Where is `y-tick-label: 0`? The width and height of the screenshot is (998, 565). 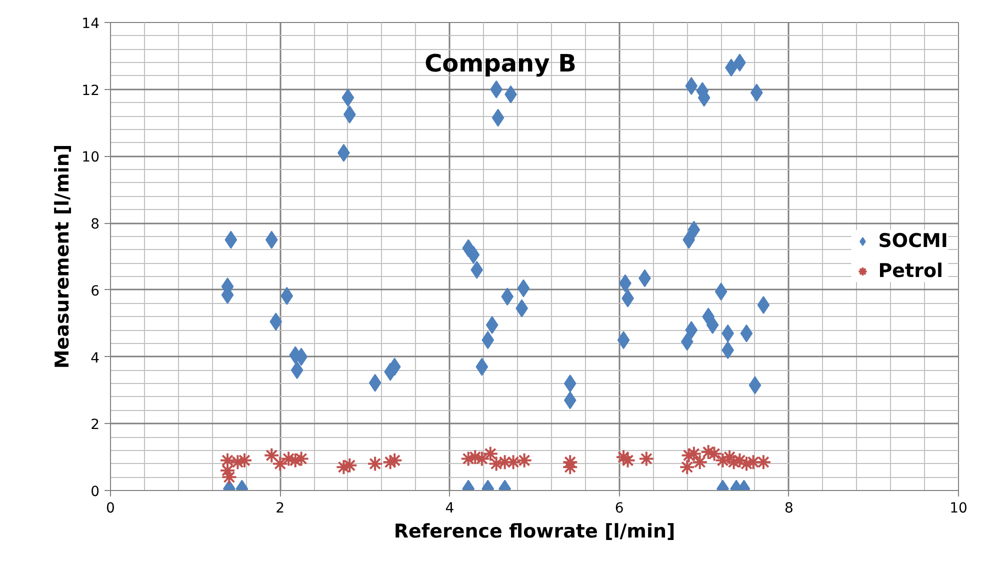
y-tick-label: 0 is located at coordinates (95, 492).